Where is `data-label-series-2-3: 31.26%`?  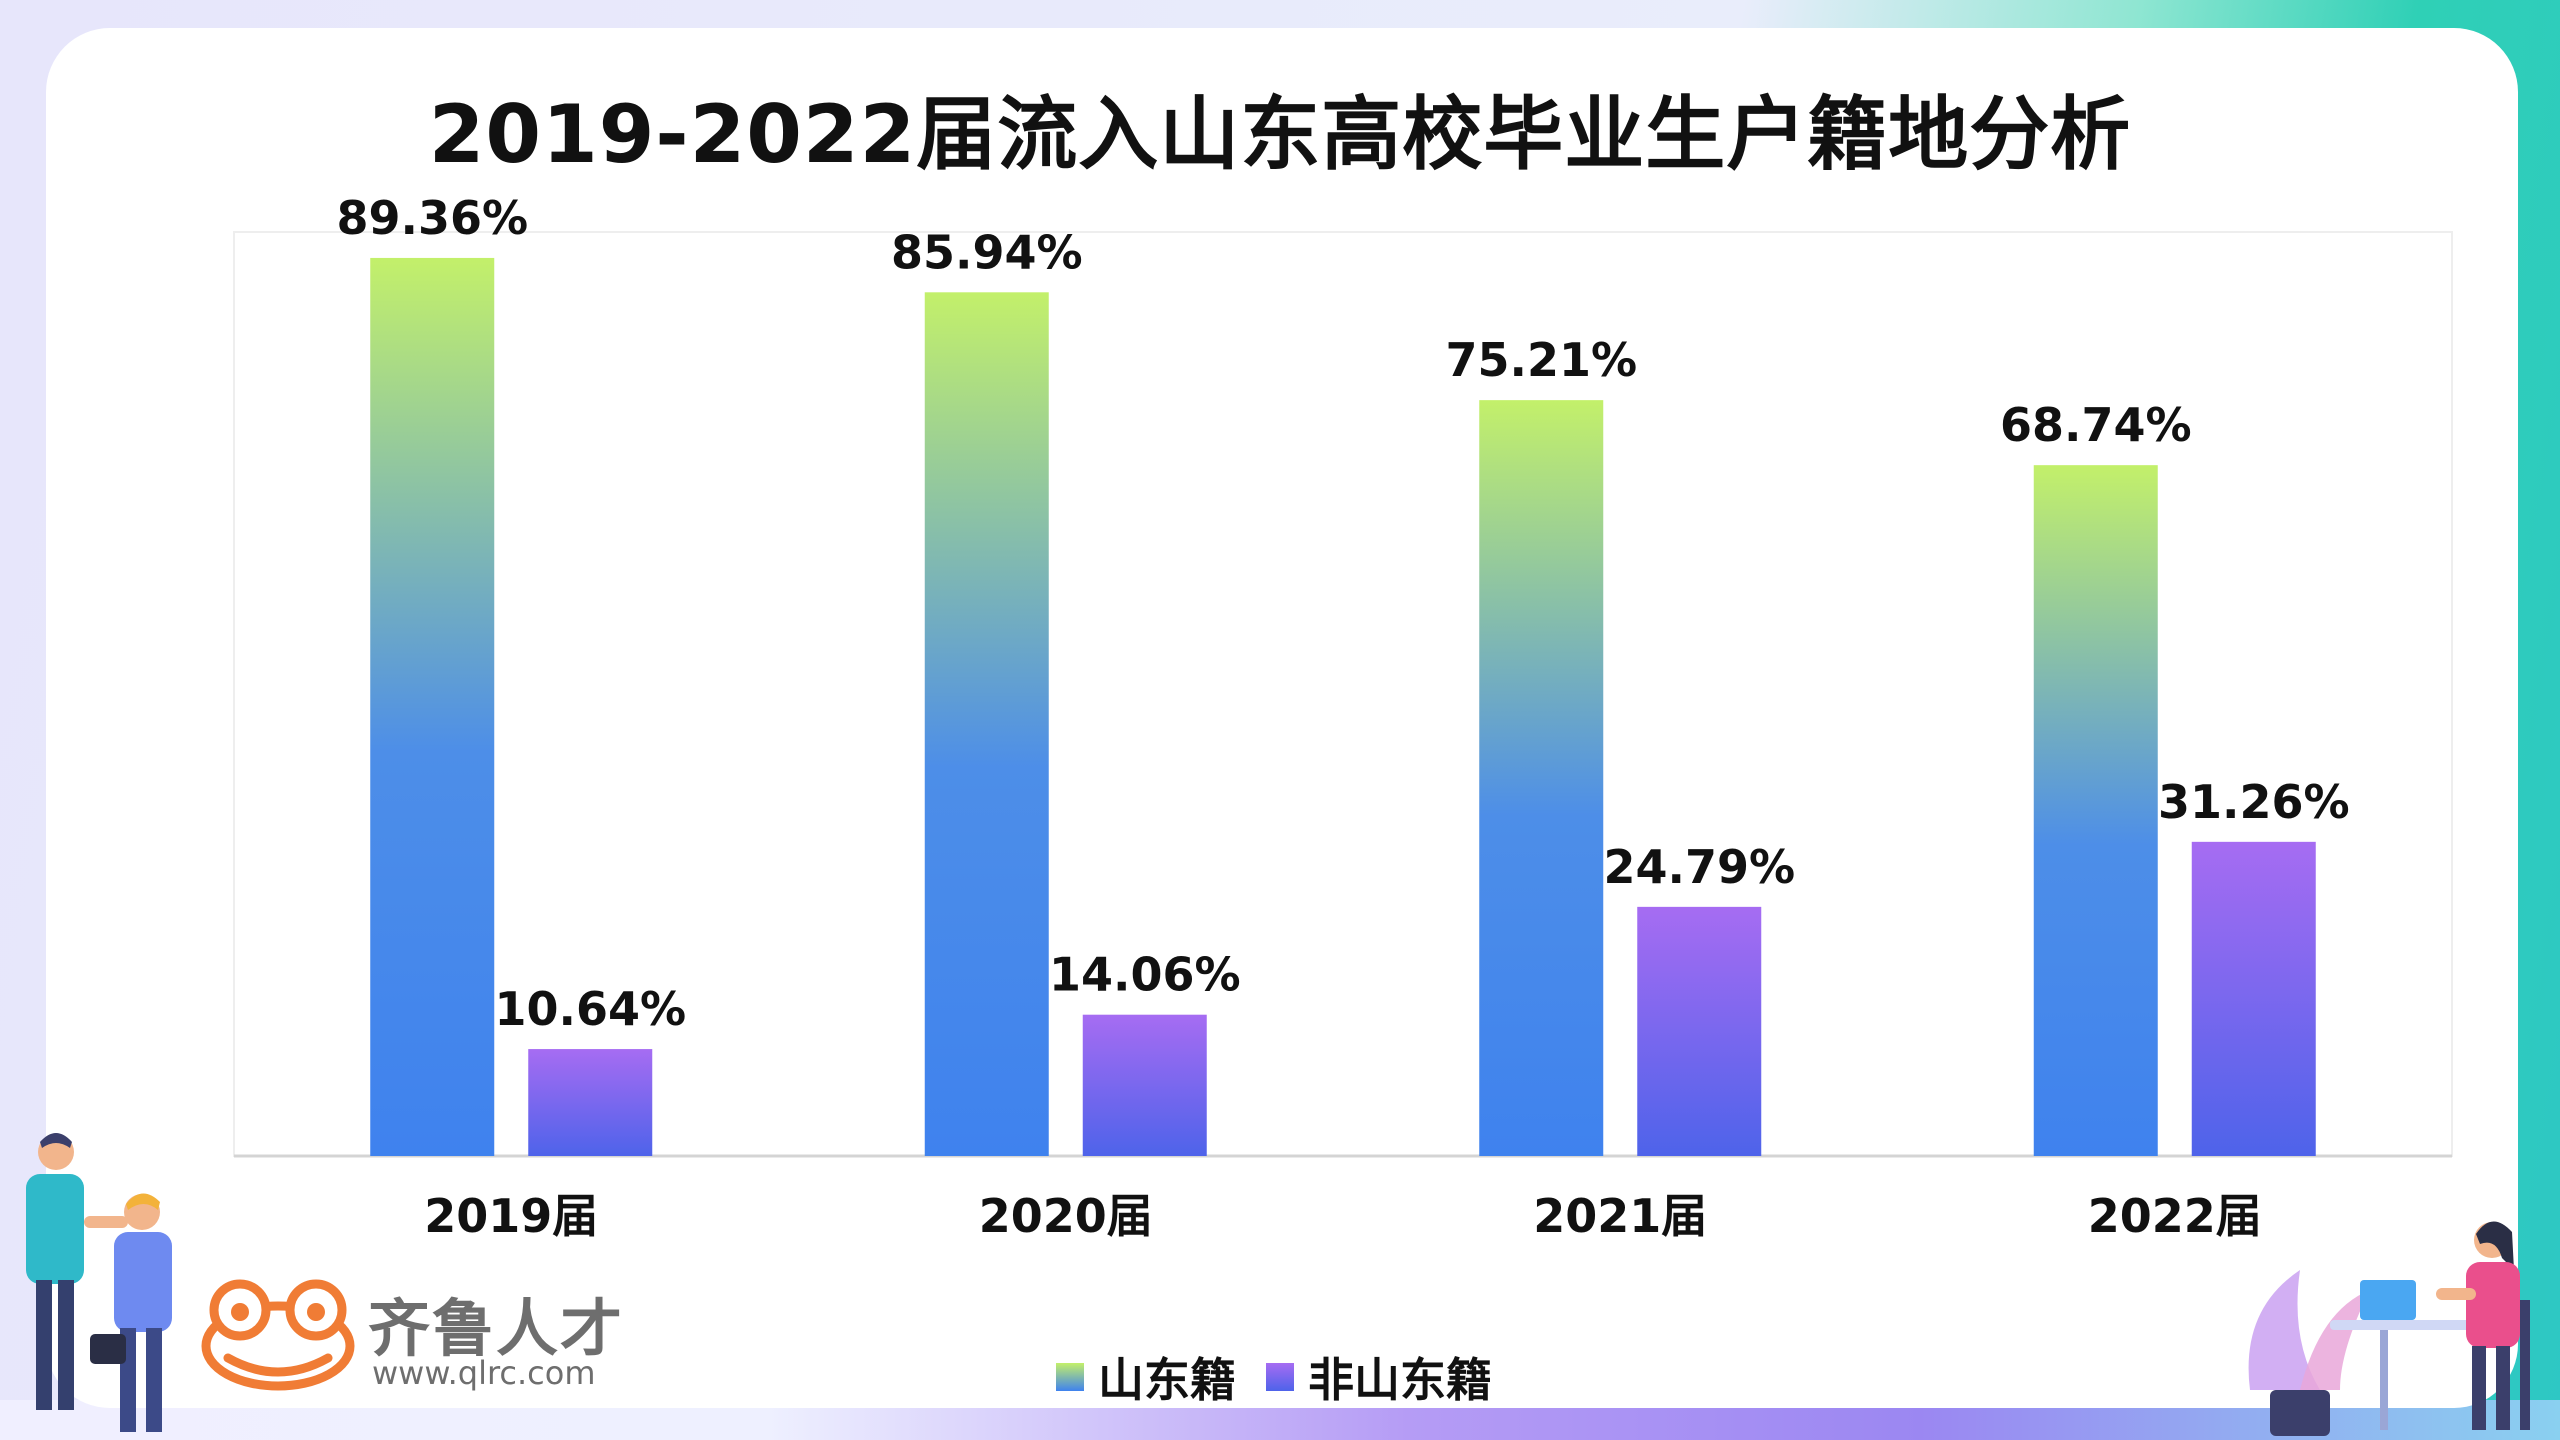
data-label-series-2-3: 31.26% is located at coordinates (2254, 802).